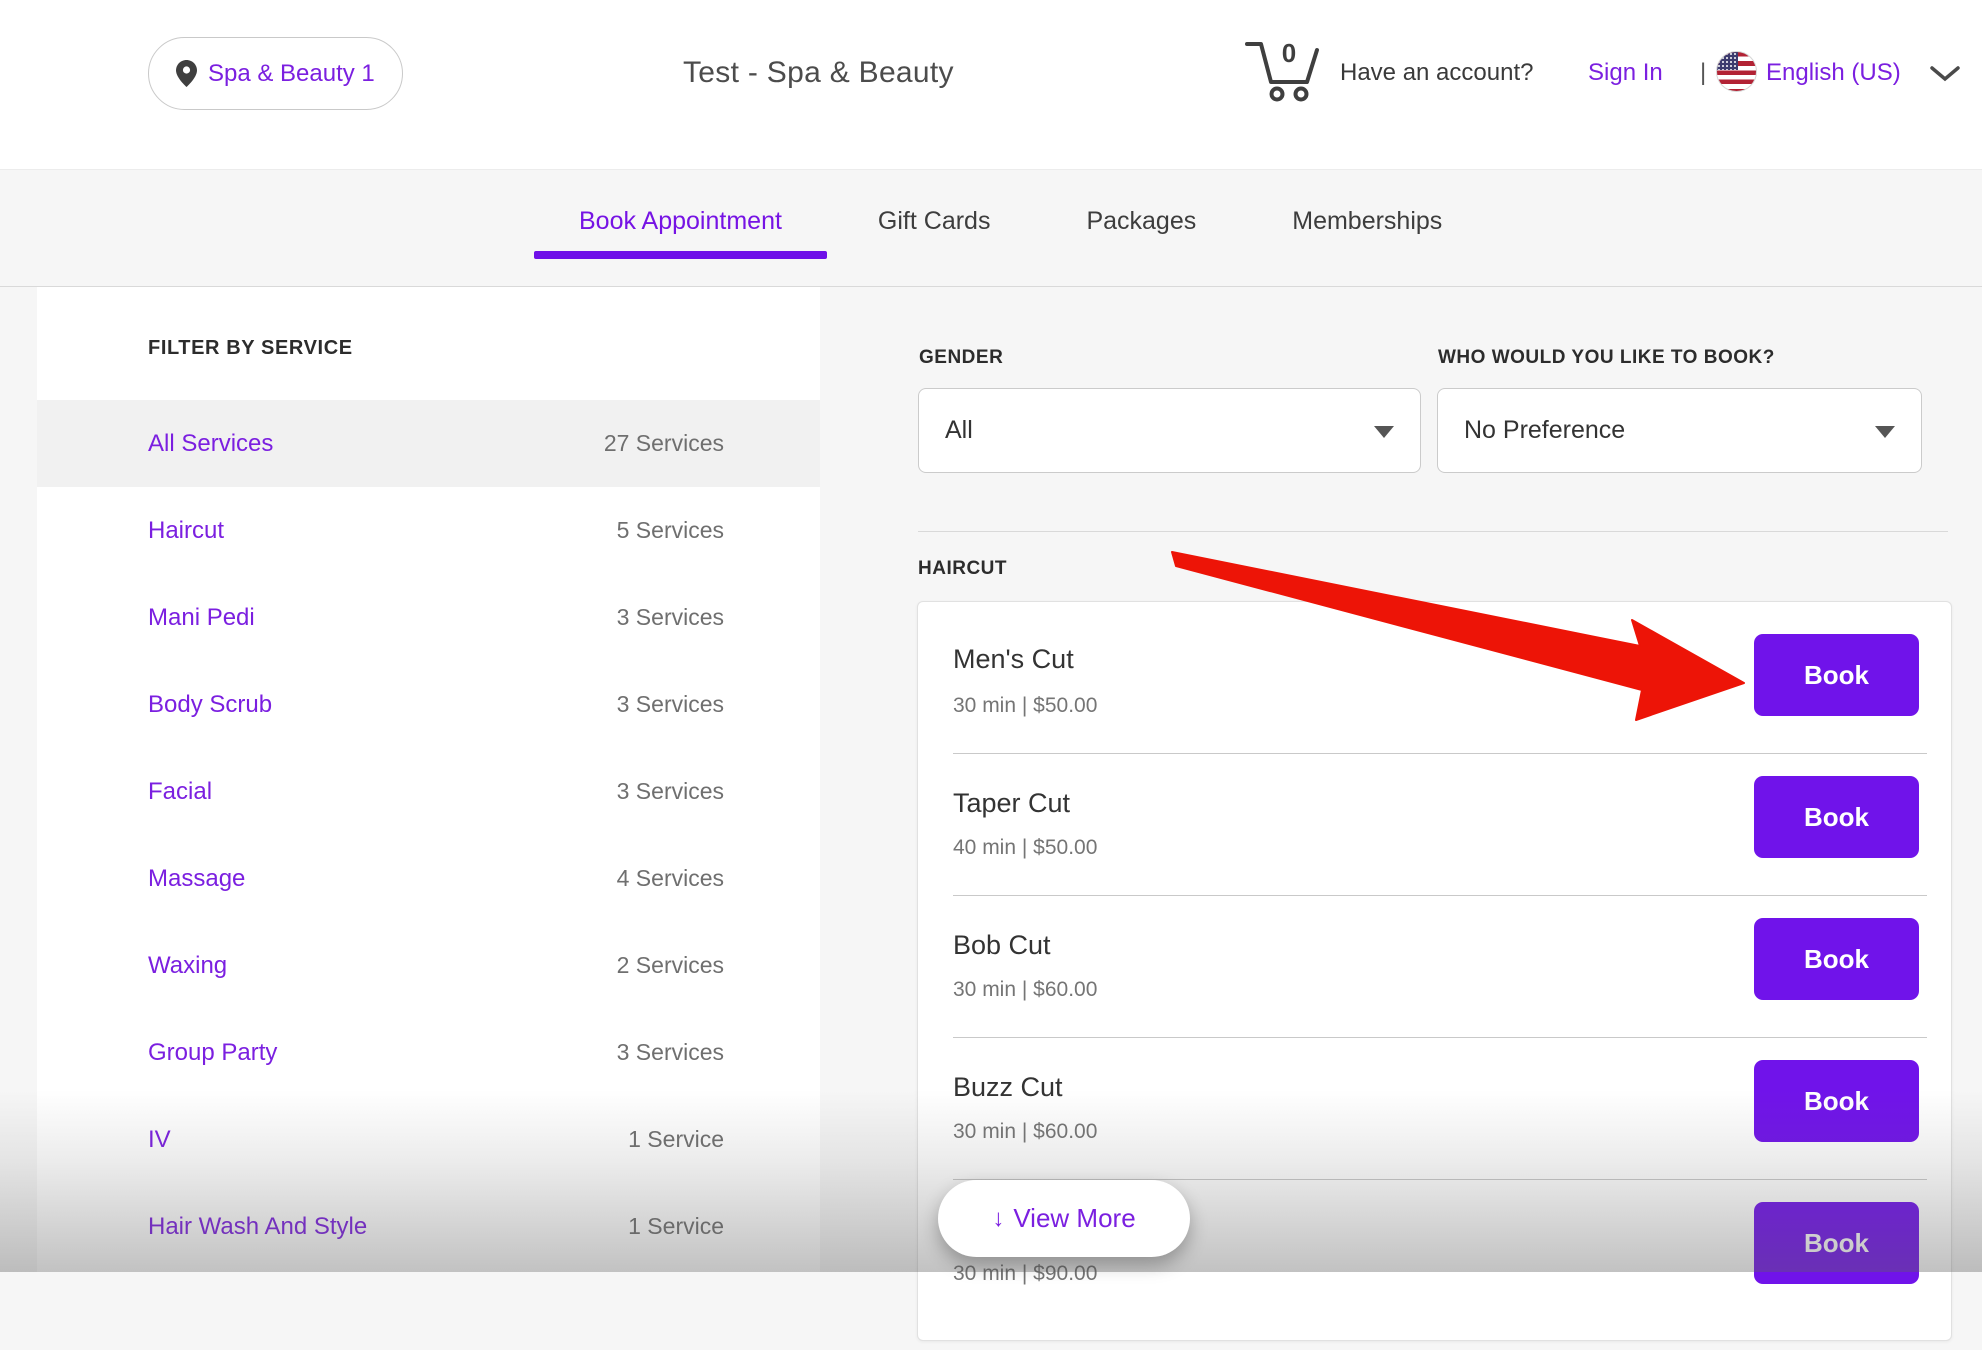 Image resolution: width=1982 pixels, height=1350 pixels. I want to click on service-name: Bob Cut, so click(1002, 945).